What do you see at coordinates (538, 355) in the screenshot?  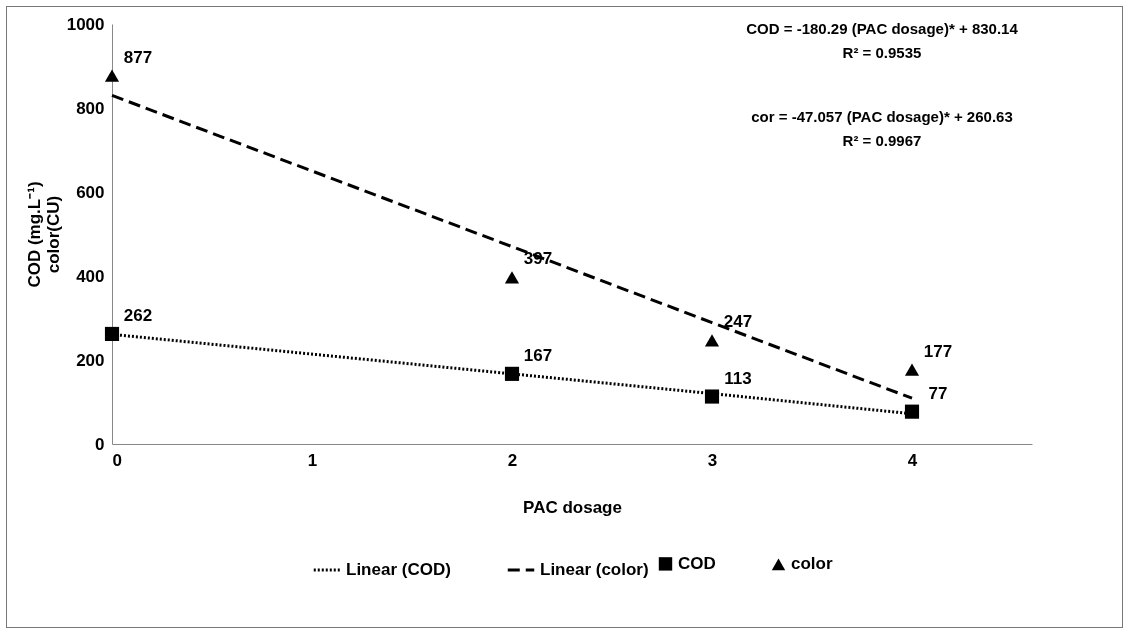 I see `data-label: 167` at bounding box center [538, 355].